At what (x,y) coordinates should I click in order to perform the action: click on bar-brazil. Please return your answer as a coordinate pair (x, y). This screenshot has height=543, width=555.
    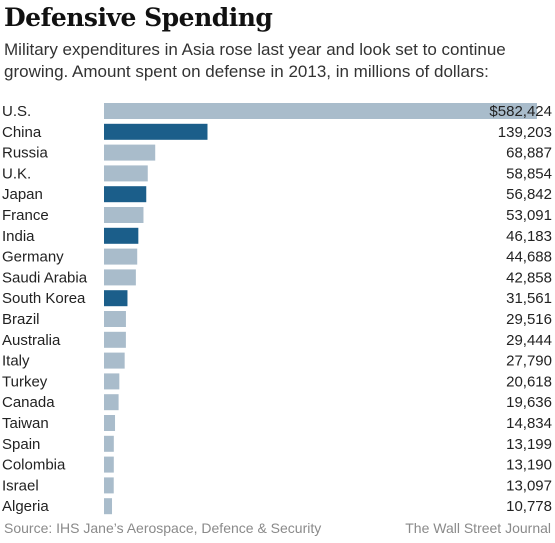
    Looking at the image, I should click on (115, 319).